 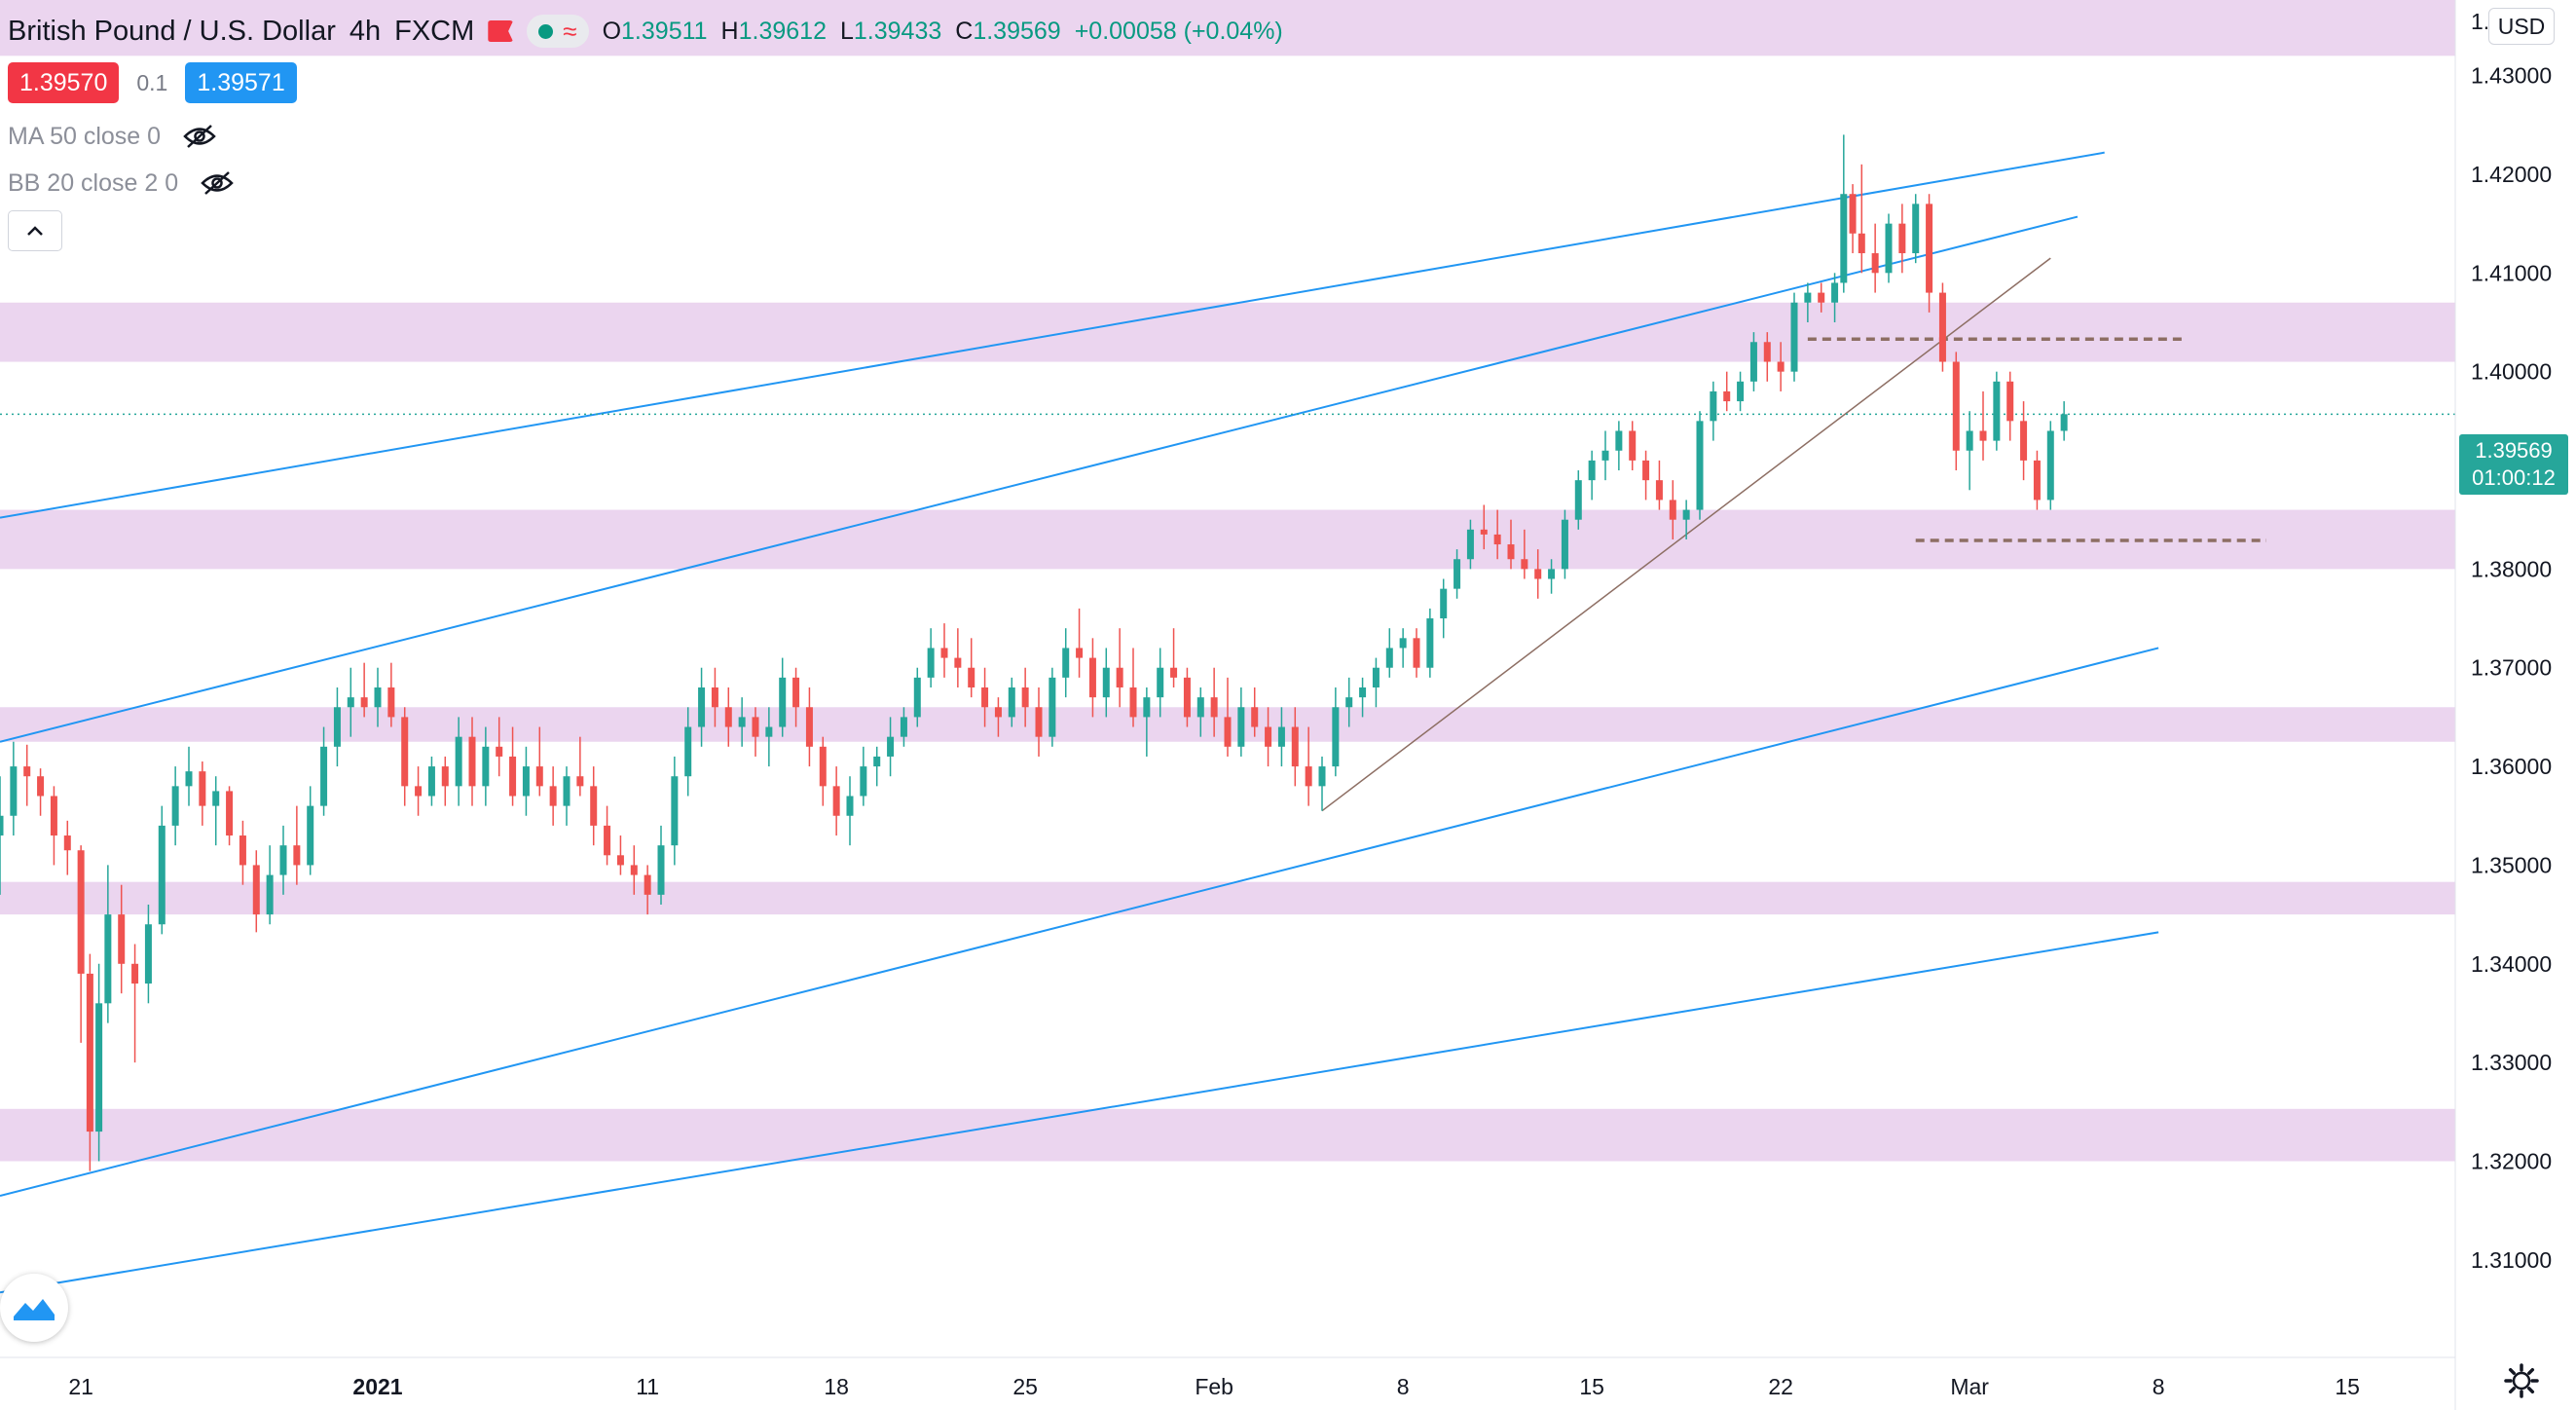 I want to click on sell-button: 1.39570, so click(x=64, y=82).